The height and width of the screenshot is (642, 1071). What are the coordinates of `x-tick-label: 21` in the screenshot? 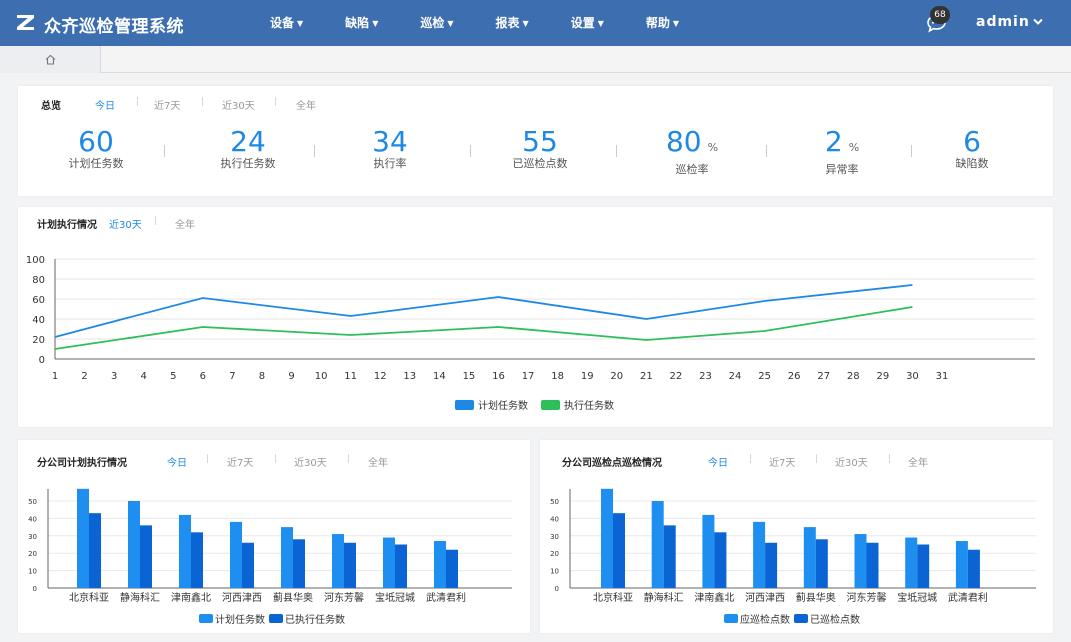 It's located at (646, 376).